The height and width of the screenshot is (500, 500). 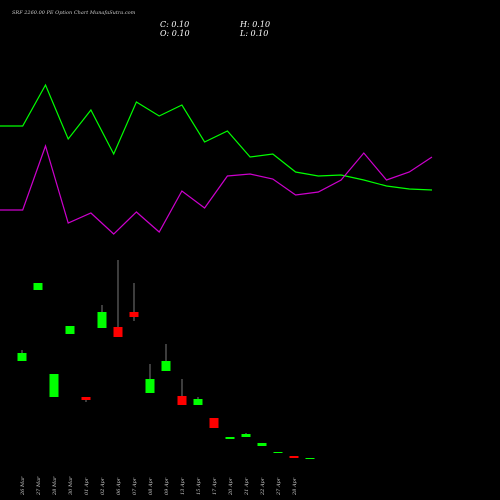 I want to click on x-tick-label: 30 Mar, so click(x=71, y=485).